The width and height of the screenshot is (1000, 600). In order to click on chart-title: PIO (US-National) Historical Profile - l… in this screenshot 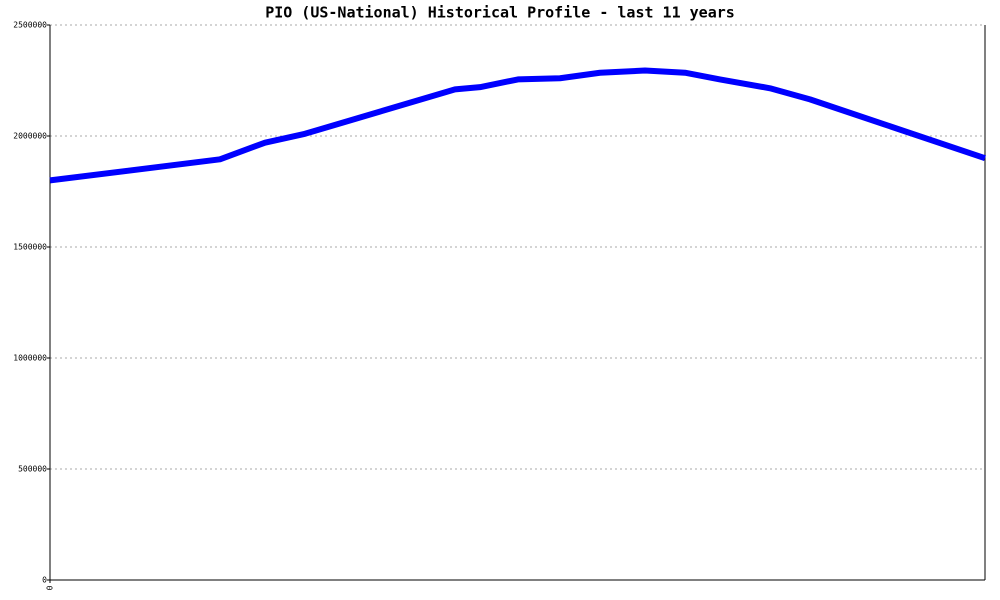, I will do `click(500, 13)`.